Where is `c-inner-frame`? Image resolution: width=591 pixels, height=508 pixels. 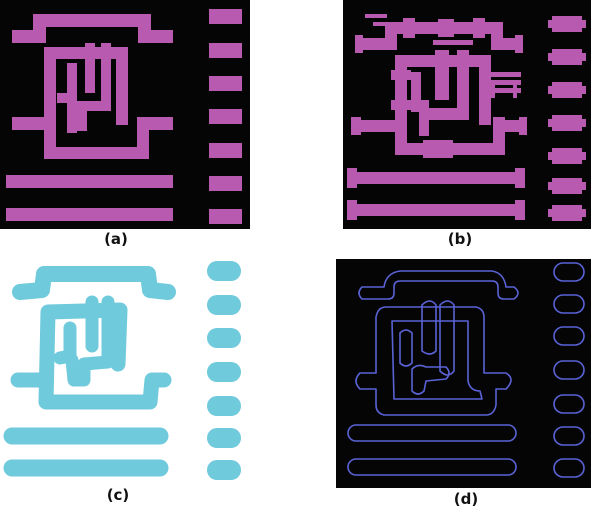 c-inner-frame is located at coordinates (105, 356).